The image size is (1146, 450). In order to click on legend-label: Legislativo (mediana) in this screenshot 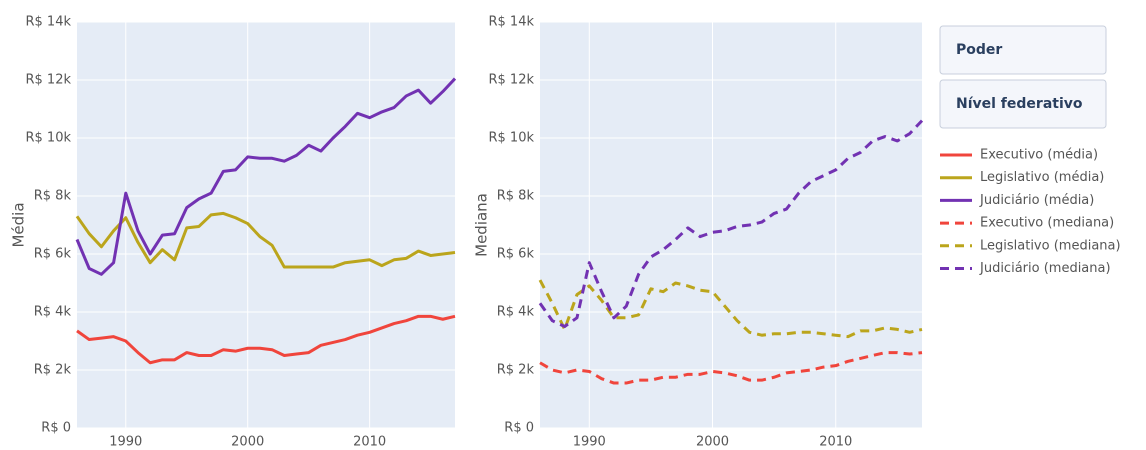, I will do `click(1050, 245)`.